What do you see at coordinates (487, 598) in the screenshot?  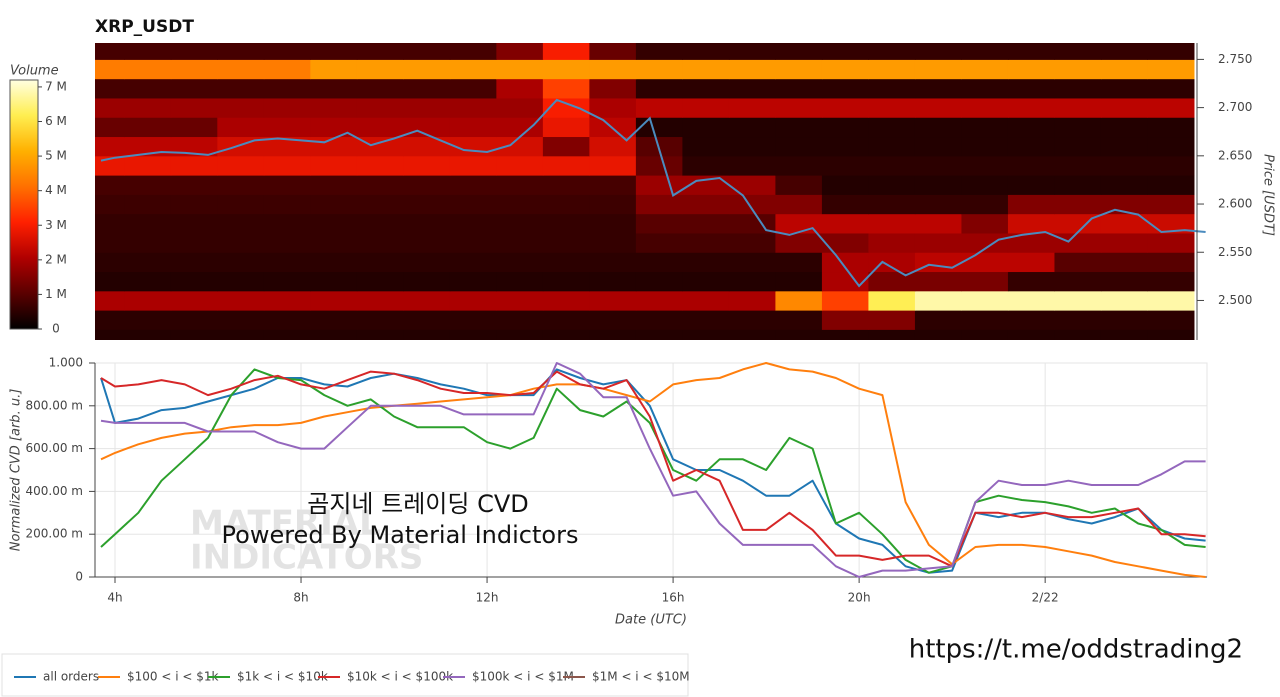 I see `x-tick-label: 12h` at bounding box center [487, 598].